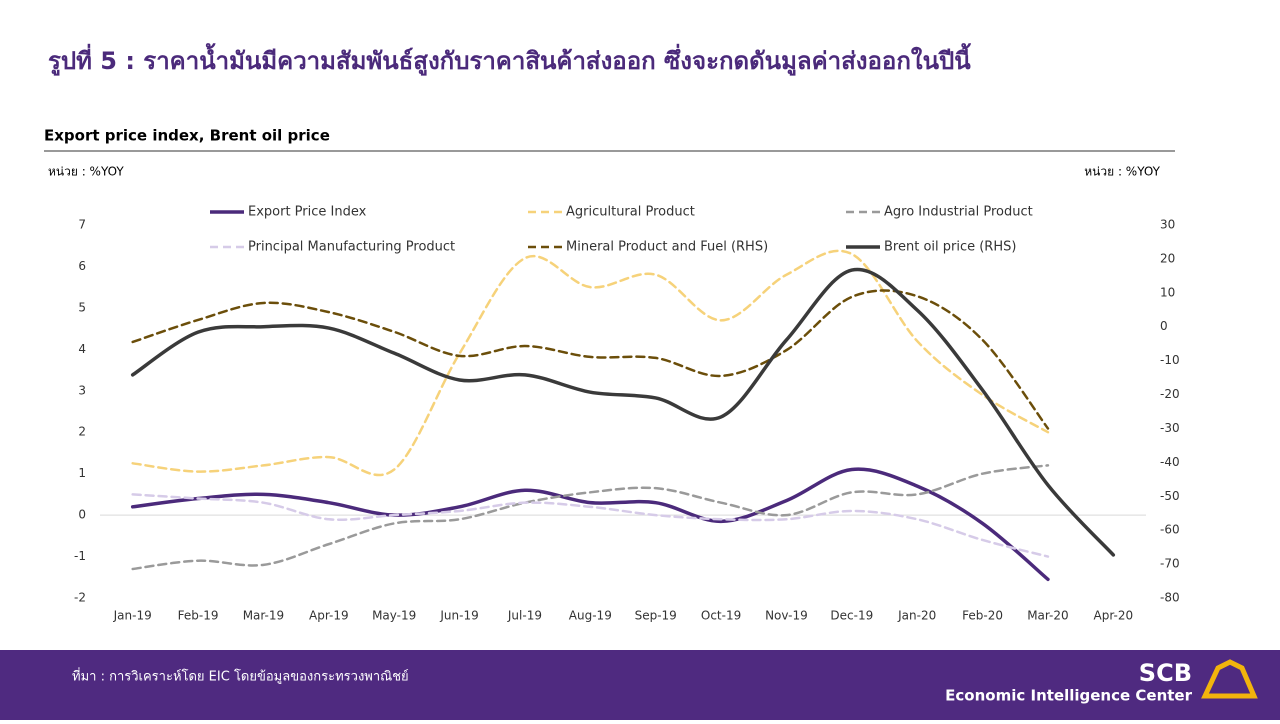  Describe the element at coordinates (958, 212) in the screenshot. I see `legend-label: Agro Industrial Product` at that location.